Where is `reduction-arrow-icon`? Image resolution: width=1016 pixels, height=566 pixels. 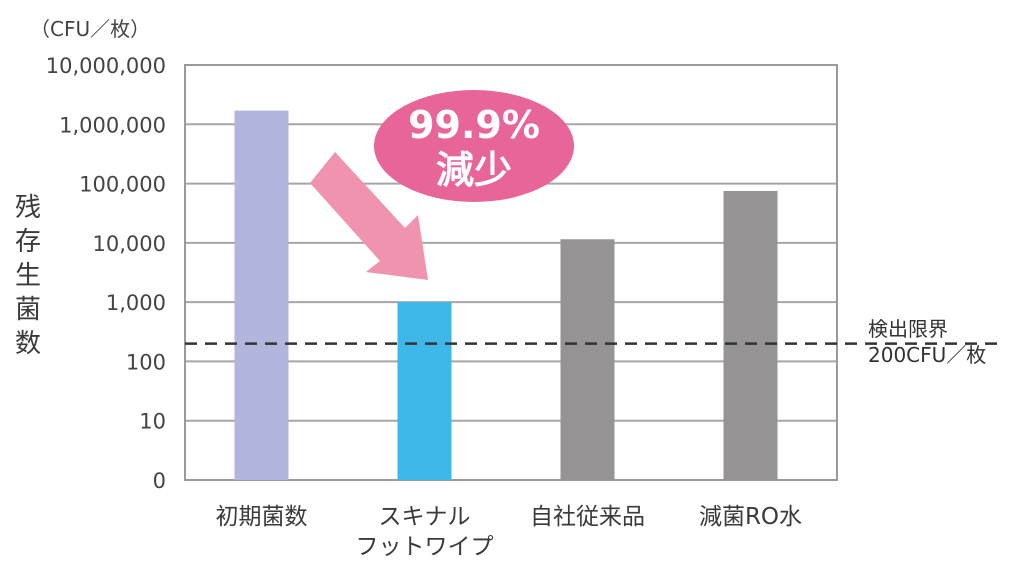
reduction-arrow-icon is located at coordinates (369, 216).